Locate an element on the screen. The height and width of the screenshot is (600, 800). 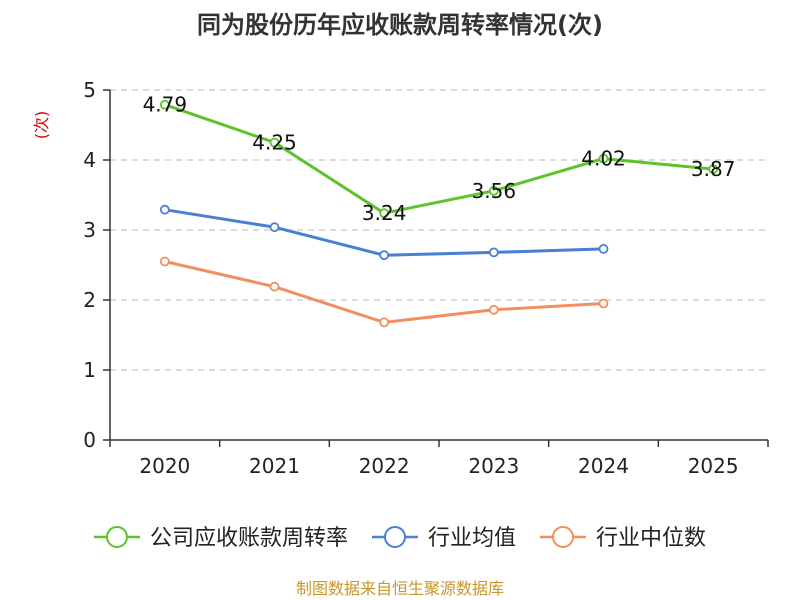
x-tick-label: 2020 is located at coordinates (164, 466).